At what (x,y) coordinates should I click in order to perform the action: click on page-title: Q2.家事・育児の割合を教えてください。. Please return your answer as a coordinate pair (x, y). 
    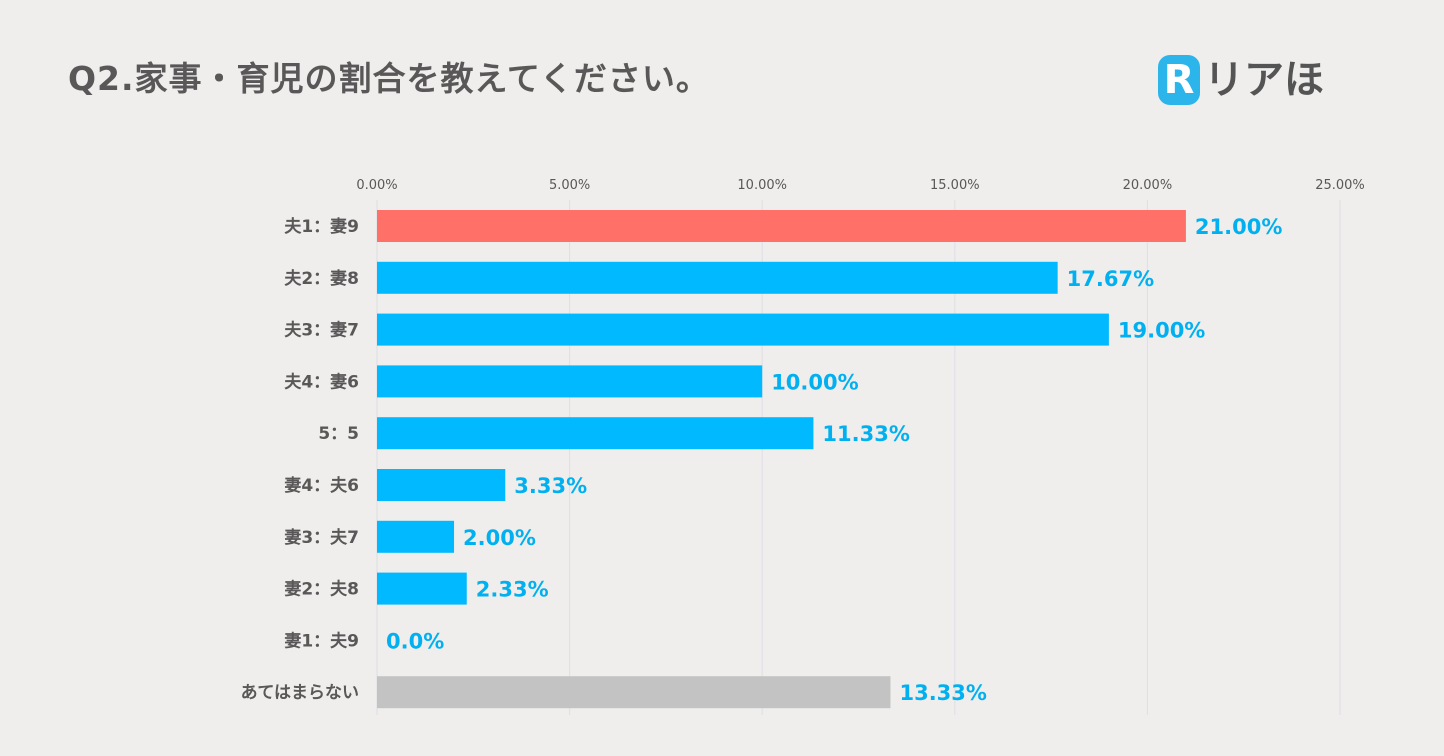
    Looking at the image, I should click on (389, 78).